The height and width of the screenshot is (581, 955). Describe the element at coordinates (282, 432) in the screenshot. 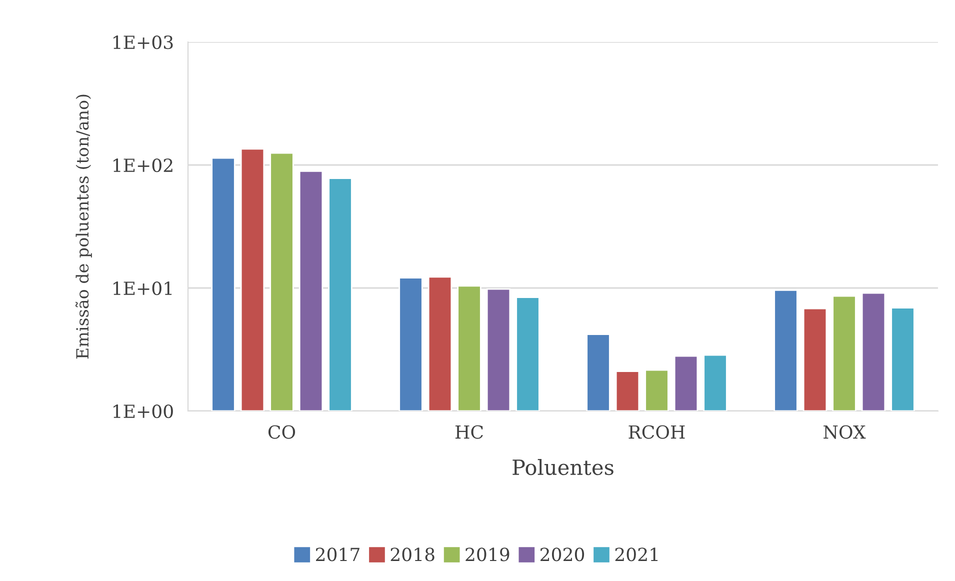

I see `x-tick-label: CO` at that location.